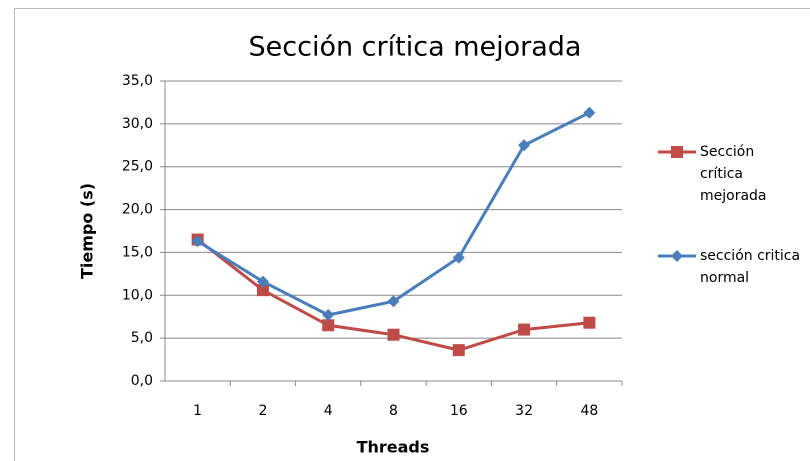 This screenshot has width=810, height=461. Describe the element at coordinates (750, 267) in the screenshot. I see `legend-label: sección critica normal` at that location.